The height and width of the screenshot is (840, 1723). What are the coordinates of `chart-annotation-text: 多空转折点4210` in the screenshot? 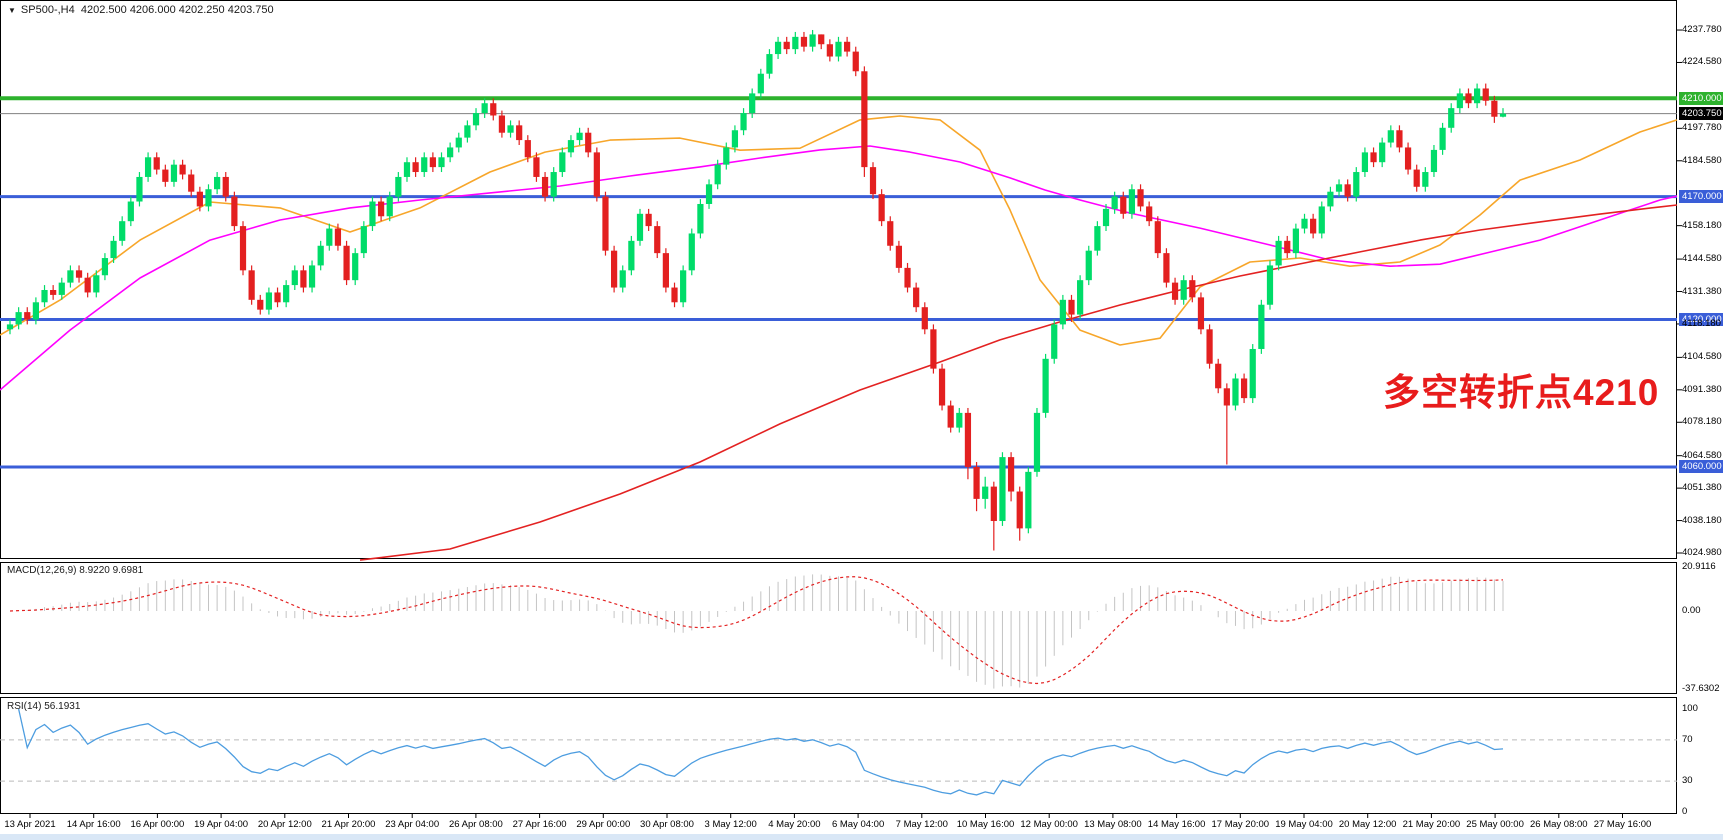 It's located at (1521, 392).